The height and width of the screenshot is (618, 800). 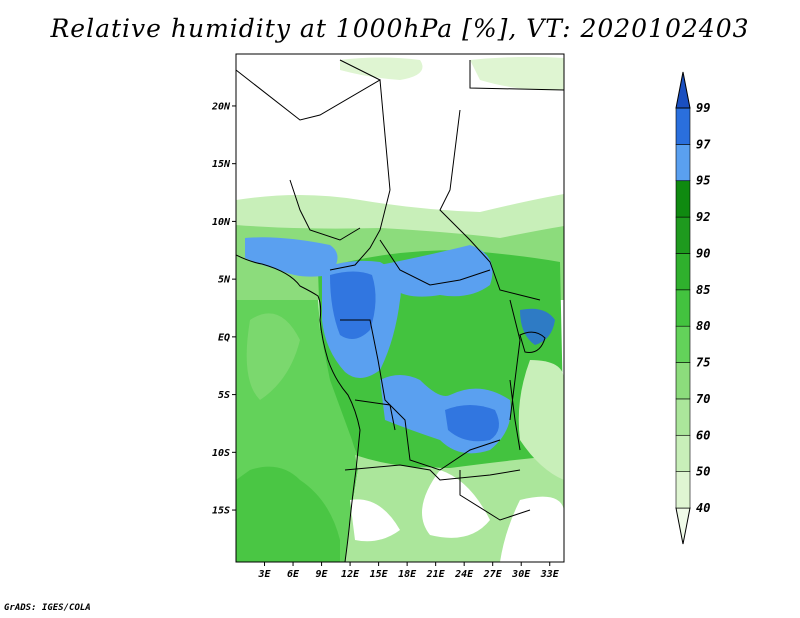 What do you see at coordinates (288, 514) in the screenshot?
I see `ocean-darker-south` at bounding box center [288, 514].